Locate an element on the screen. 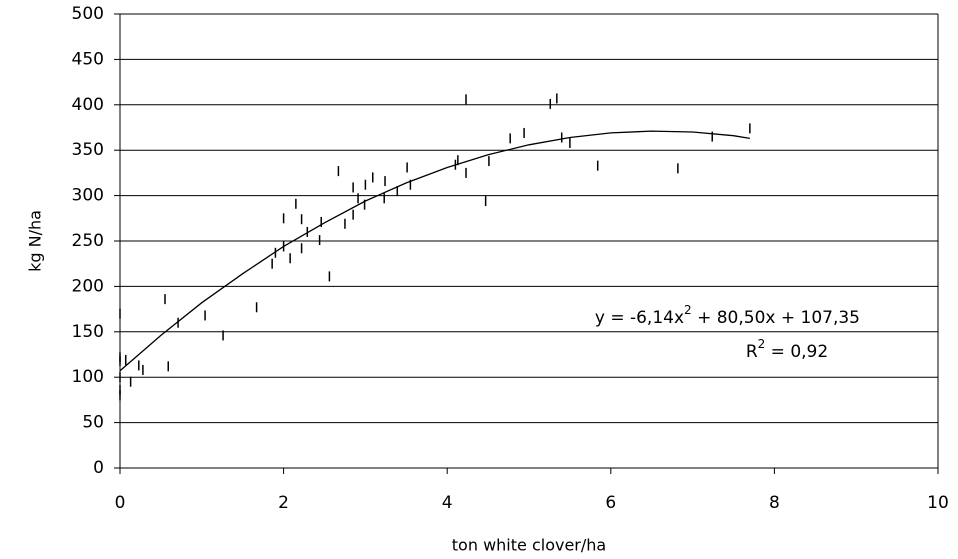  r-part: = 0,92 is located at coordinates (796, 352).